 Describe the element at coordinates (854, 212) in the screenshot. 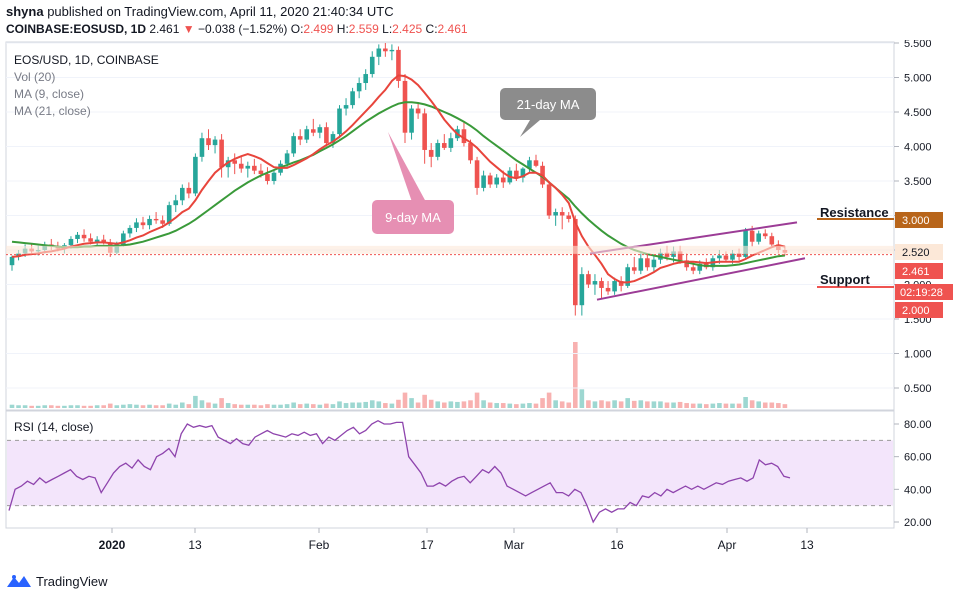

I see `resistance-label: Resistance` at that location.